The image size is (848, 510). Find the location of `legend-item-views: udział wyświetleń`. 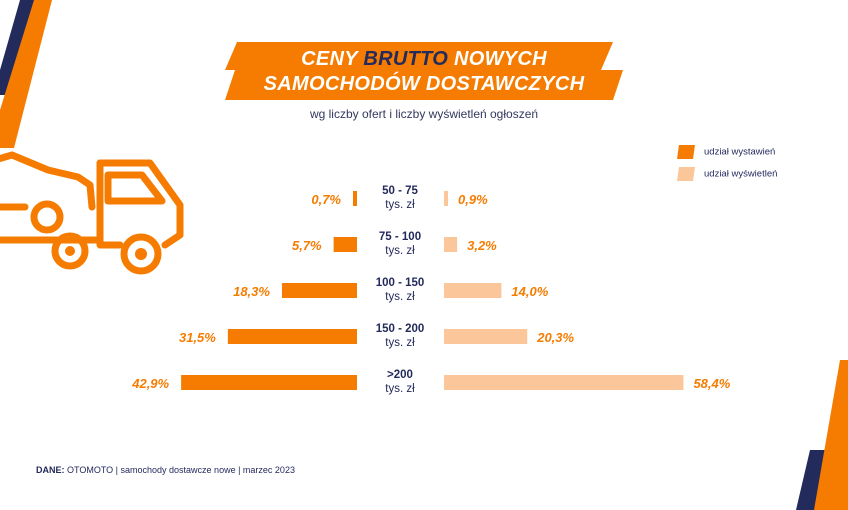

legend-item-views: udział wyświetleń is located at coordinates (727, 174).